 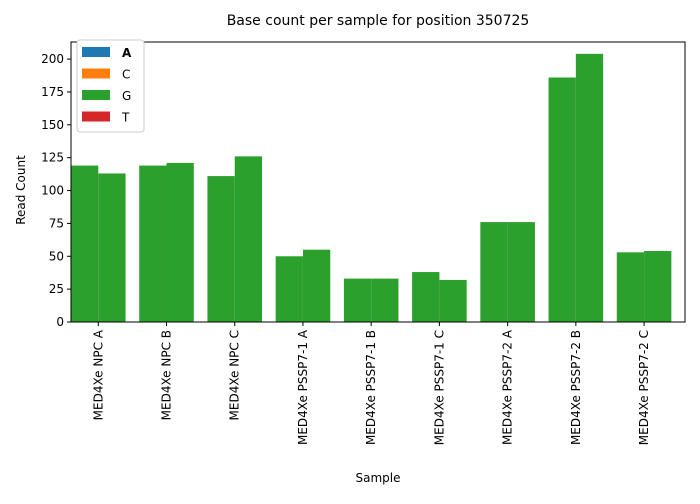 What do you see at coordinates (126, 96) in the screenshot?
I see `legend-label-G: G` at bounding box center [126, 96].